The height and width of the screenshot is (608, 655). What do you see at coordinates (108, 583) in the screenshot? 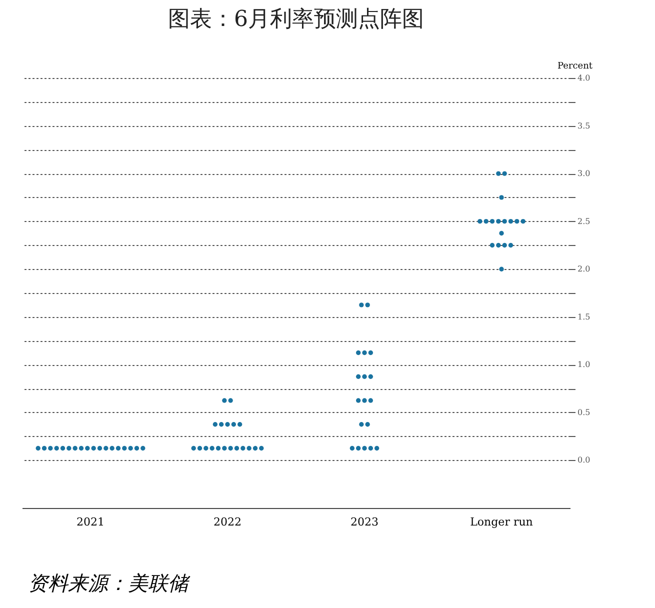
I see `text: 资料来源：美联储` at bounding box center [108, 583].